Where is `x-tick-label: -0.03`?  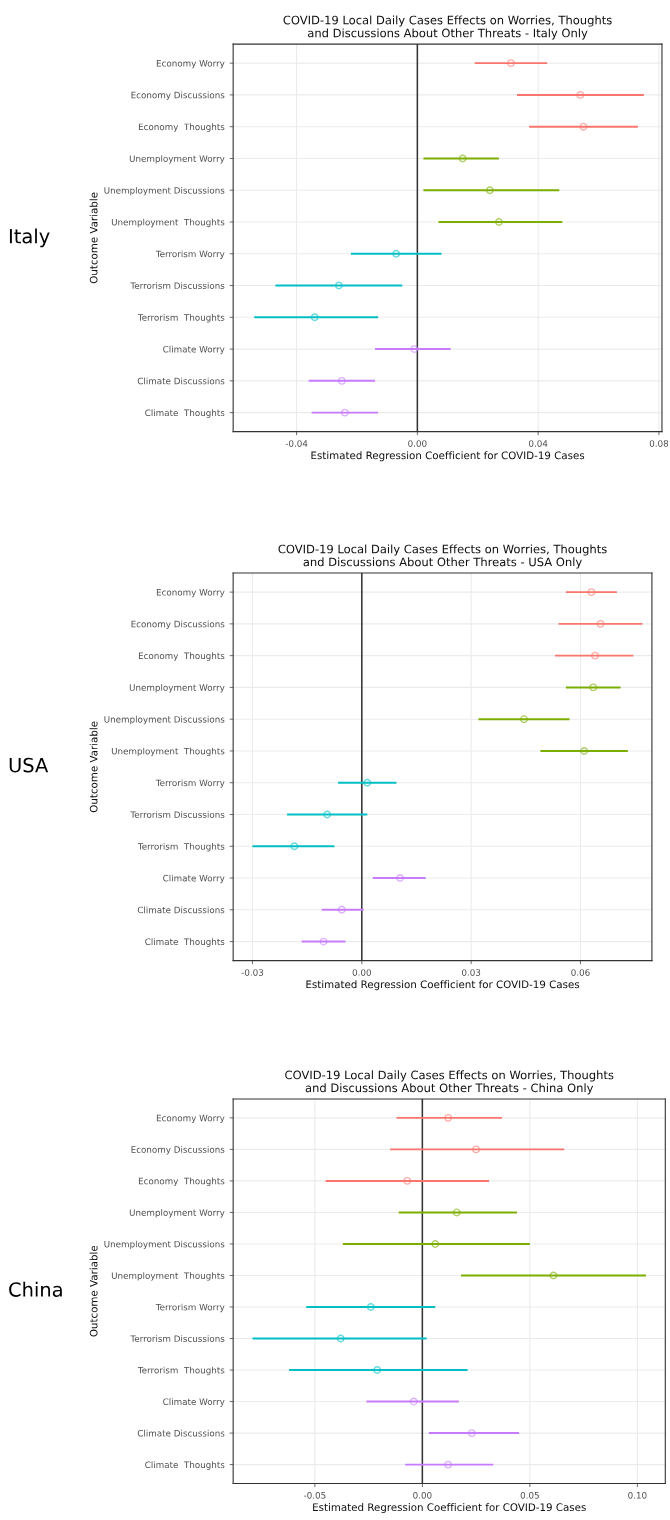 x-tick-label: -0.03 is located at coordinates (252, 972).